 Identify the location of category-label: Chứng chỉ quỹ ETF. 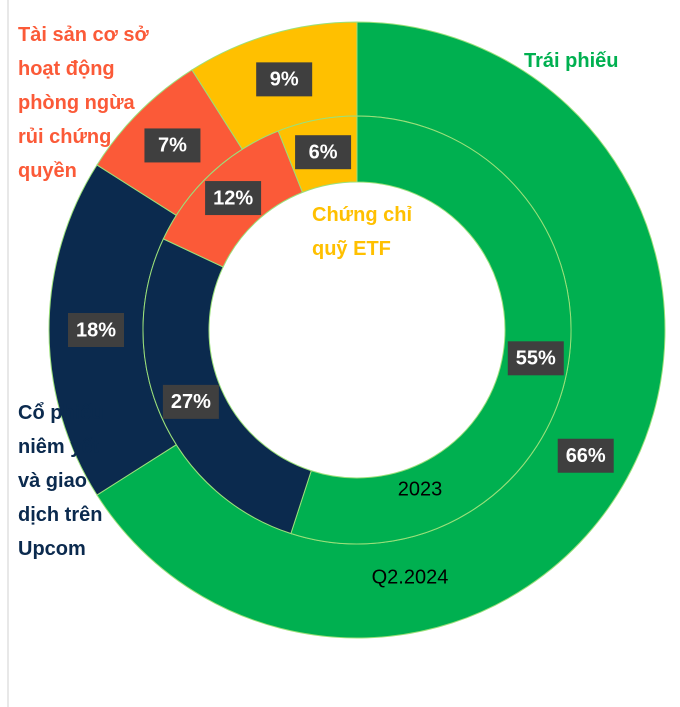
(362, 232).